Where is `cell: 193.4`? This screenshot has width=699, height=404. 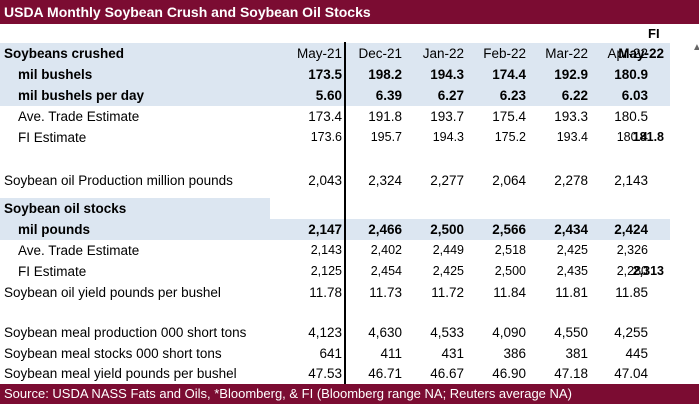 cell: 193.4 is located at coordinates (572, 137).